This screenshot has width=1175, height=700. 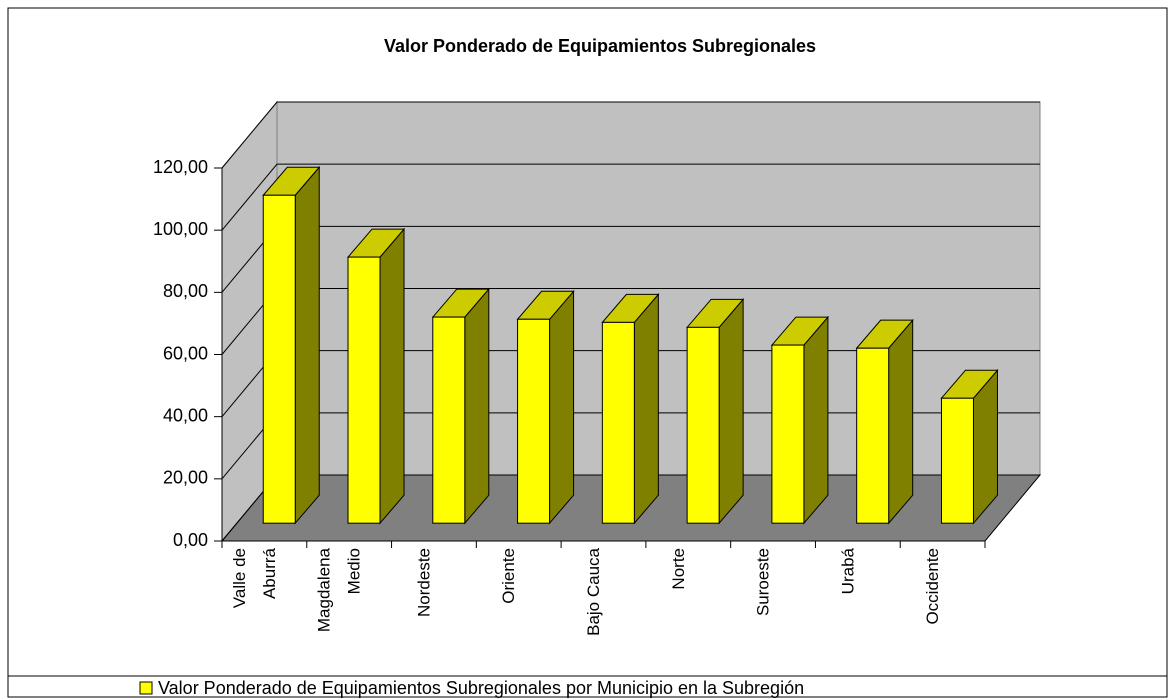 What do you see at coordinates (180, 167) in the screenshot?
I see `y-tick-label: 120,00` at bounding box center [180, 167].